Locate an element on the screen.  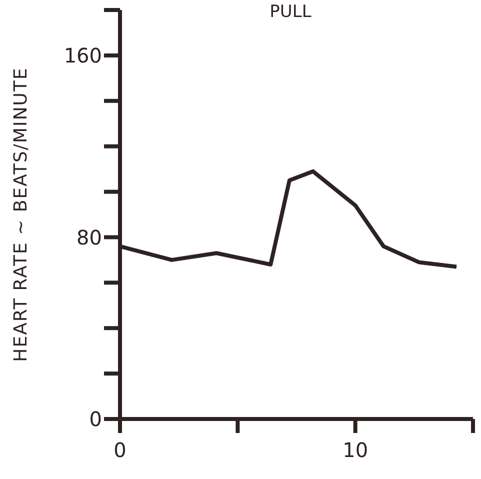
chart-title: PULL is located at coordinates (290, 12).